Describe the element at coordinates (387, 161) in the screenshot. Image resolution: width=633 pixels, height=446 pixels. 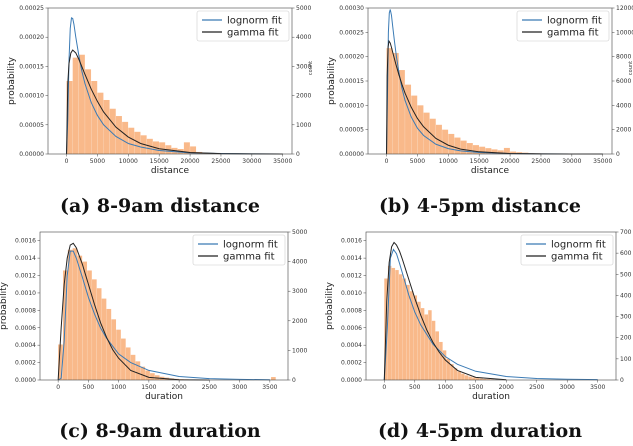
I see `x-tick-label: 0` at that location.